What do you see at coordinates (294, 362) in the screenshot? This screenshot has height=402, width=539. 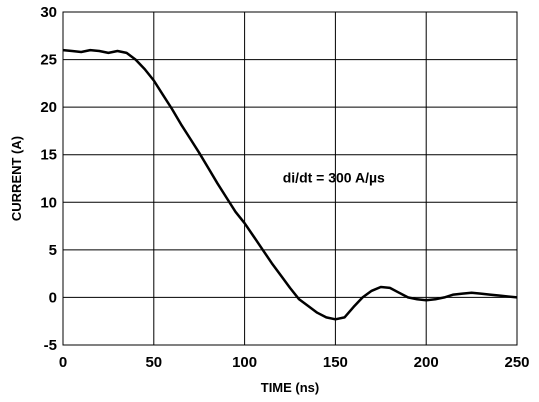 I see `x-axis-tick-labels: 0 50 100 150 200 250` at bounding box center [294, 362].